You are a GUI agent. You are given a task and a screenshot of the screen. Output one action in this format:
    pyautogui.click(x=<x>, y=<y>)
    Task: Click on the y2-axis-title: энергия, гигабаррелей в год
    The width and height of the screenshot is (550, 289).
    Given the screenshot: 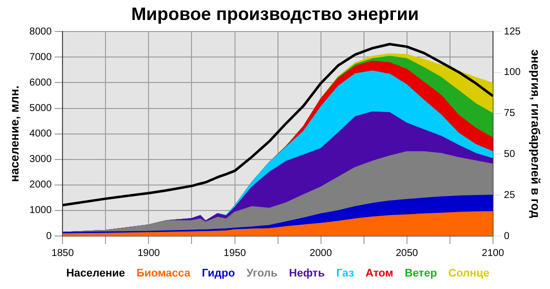 What is the action you would take?
    pyautogui.click(x=535, y=134)
    